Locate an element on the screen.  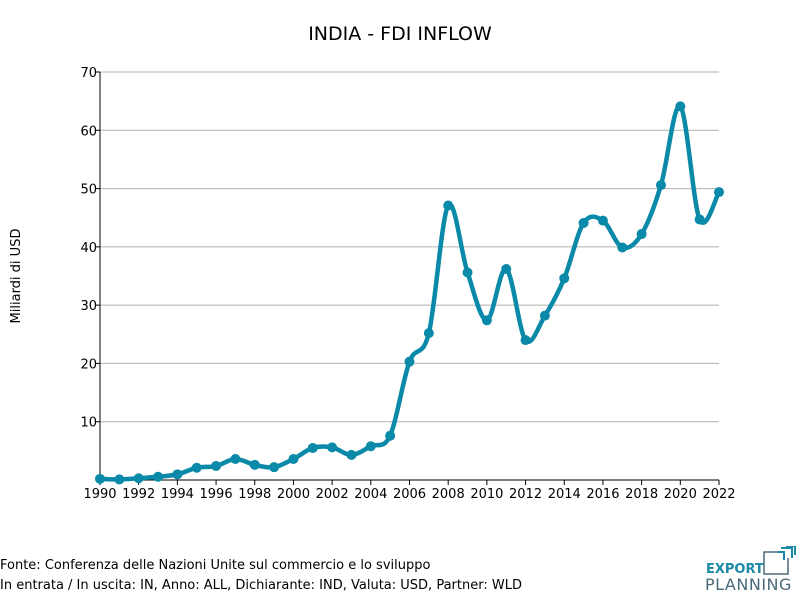
x-tick-label: 1992 is located at coordinates (138, 494).